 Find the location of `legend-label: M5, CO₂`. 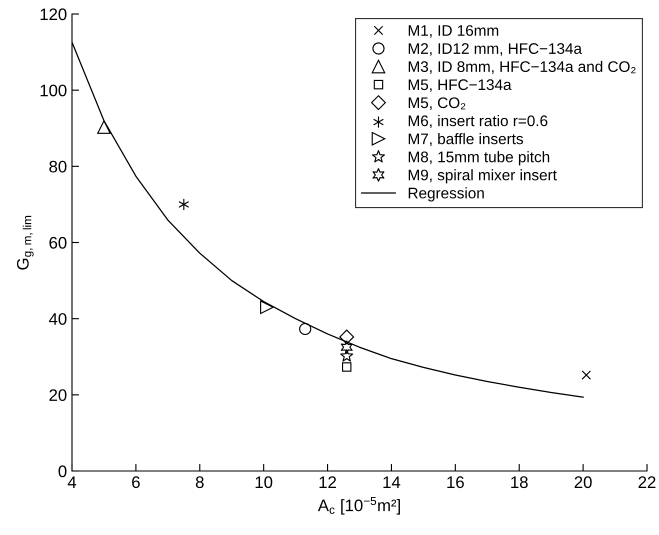

legend-label: M5, CO₂ is located at coordinates (437, 103).